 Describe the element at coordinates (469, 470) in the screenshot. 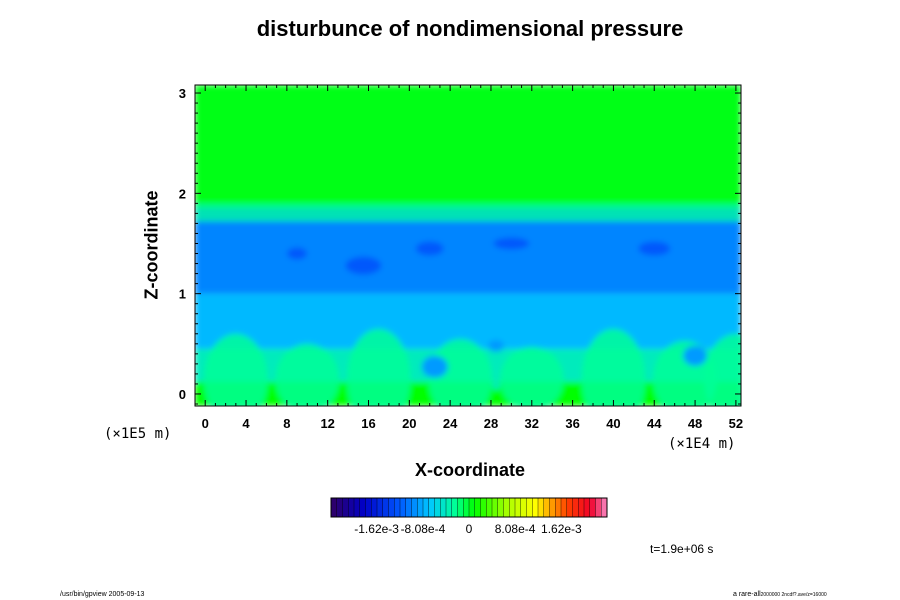

I see `x-axis-label: X-coordinate` at that location.